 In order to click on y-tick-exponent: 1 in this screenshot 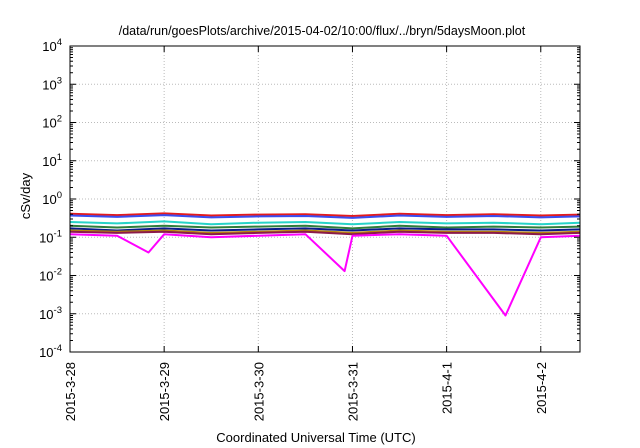, I will do `click(59, 157)`.